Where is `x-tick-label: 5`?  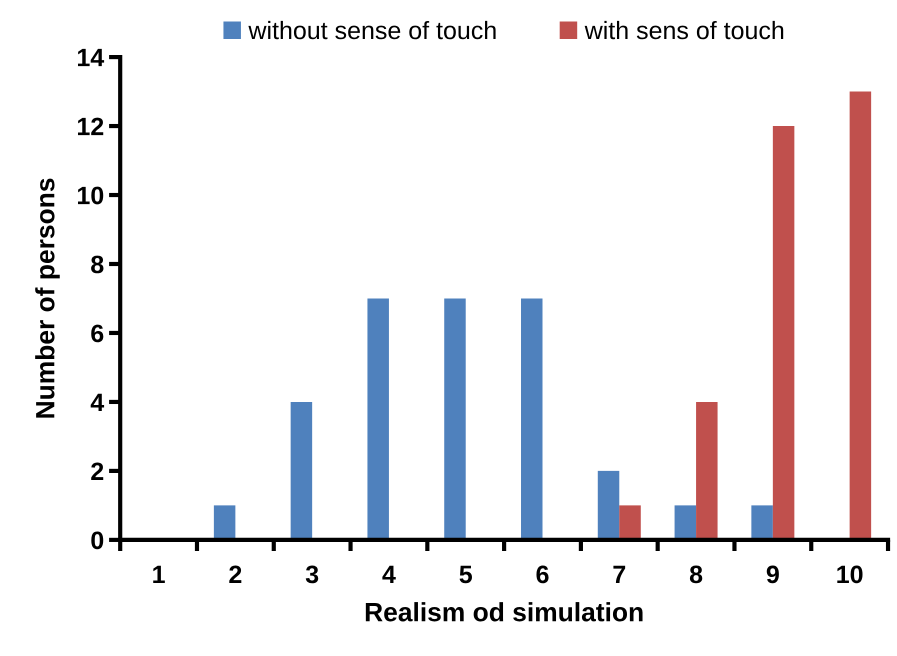 x-tick-label: 5 is located at coordinates (466, 575).